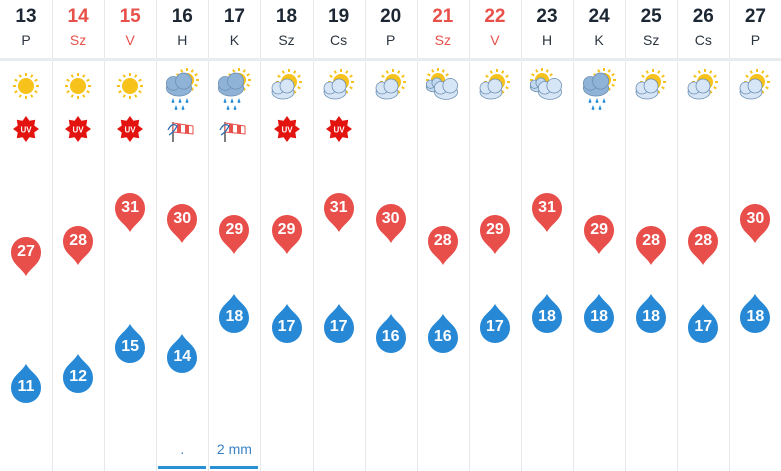  What do you see at coordinates (651, 16) in the screenshot?
I see `day-date: 25` at bounding box center [651, 16].